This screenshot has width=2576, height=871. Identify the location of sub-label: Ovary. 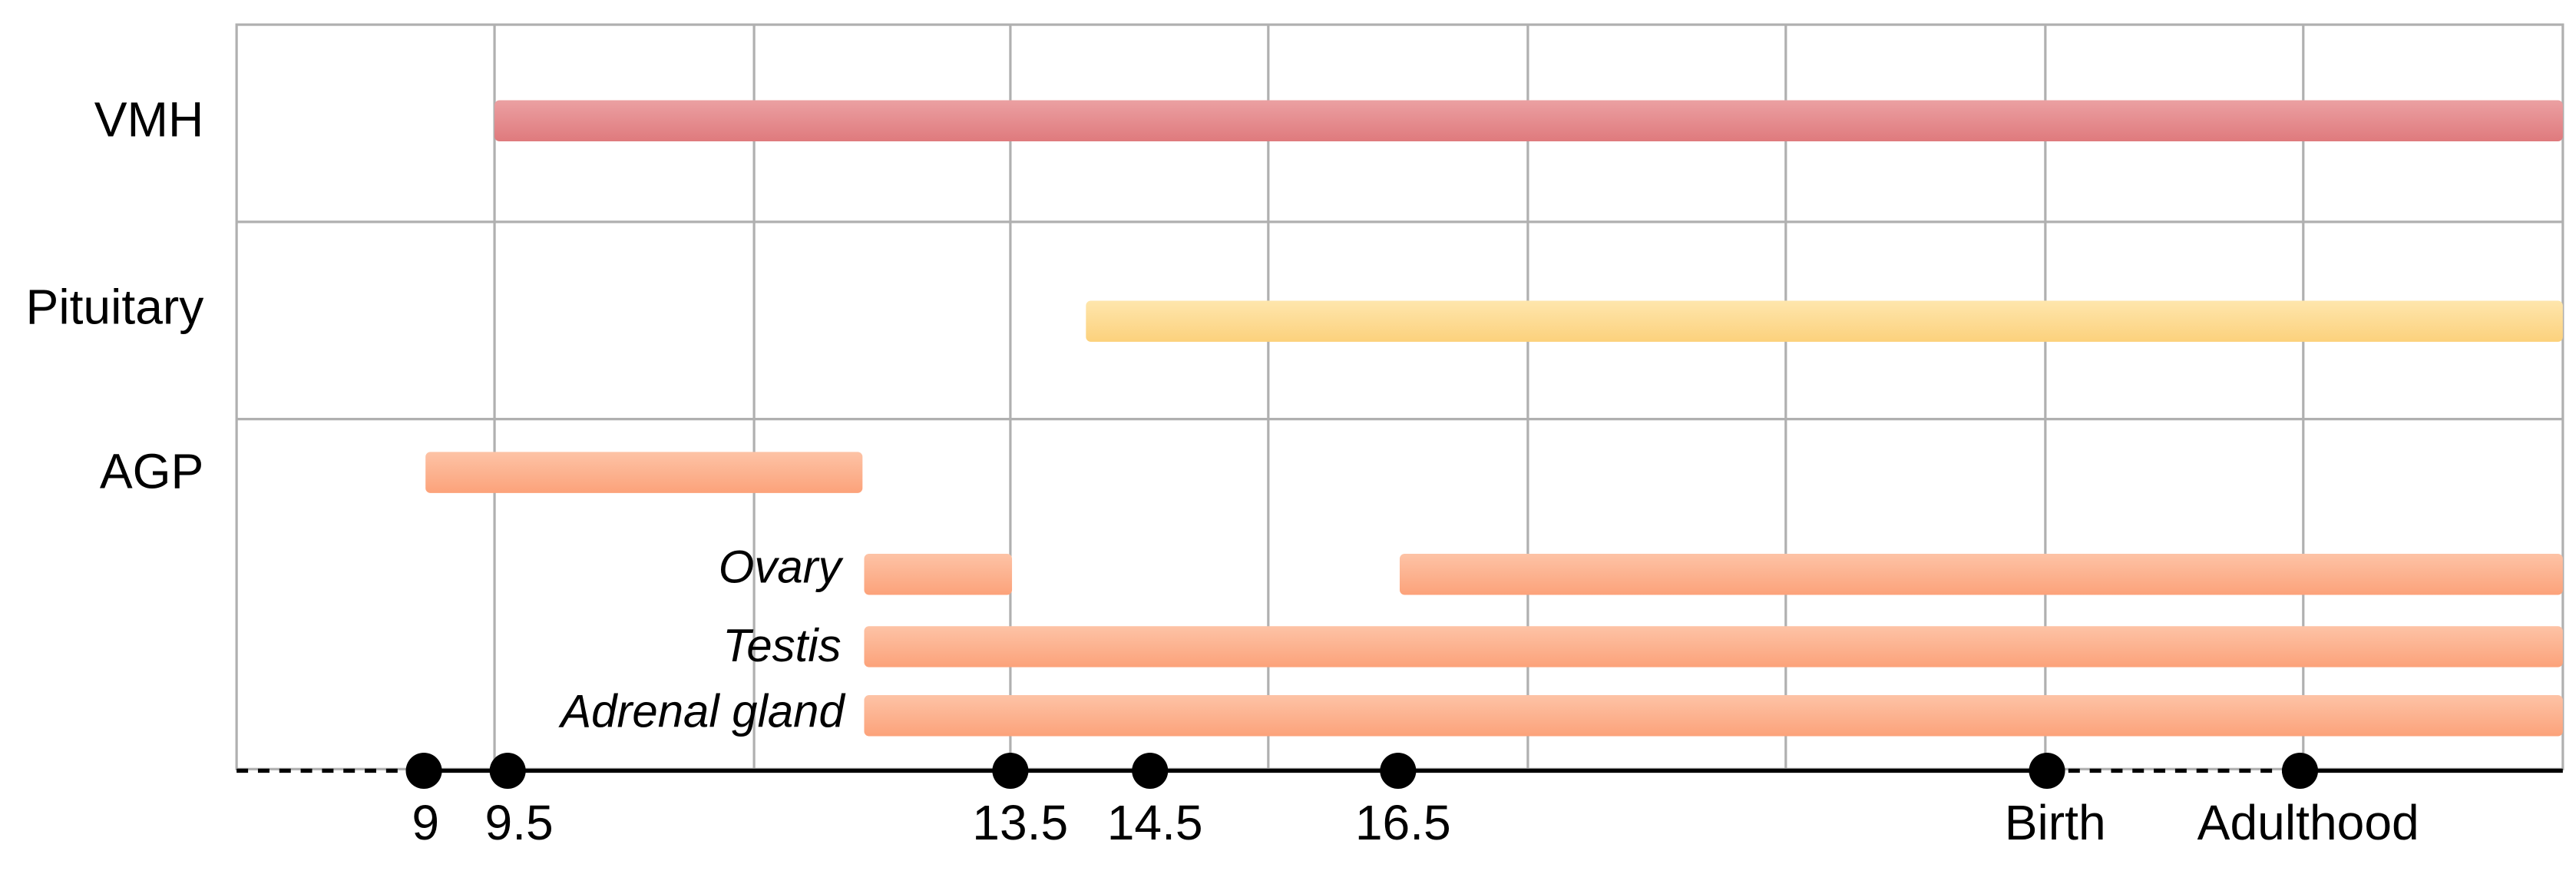
(781, 566).